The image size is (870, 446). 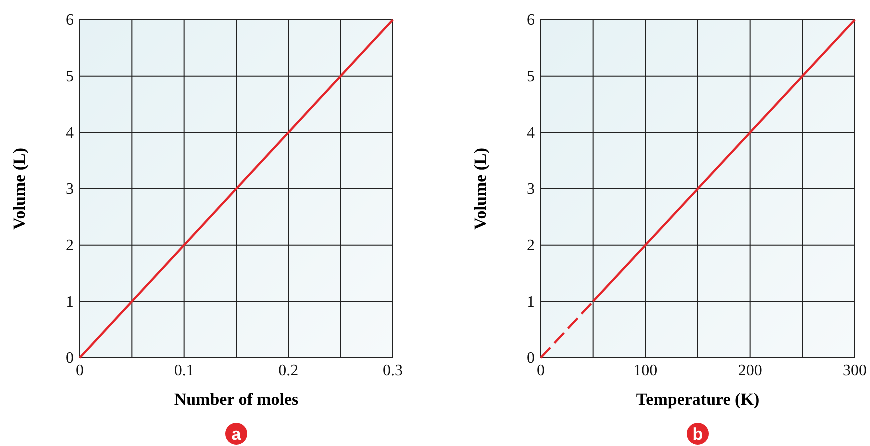 What do you see at coordinates (237, 399) in the screenshot?
I see `x-axis-title: Number of moles` at bounding box center [237, 399].